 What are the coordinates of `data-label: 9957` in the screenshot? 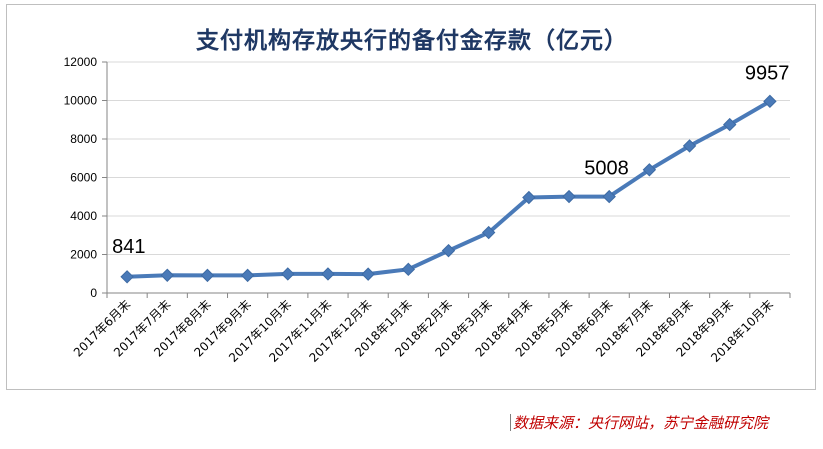 It's located at (767, 73).